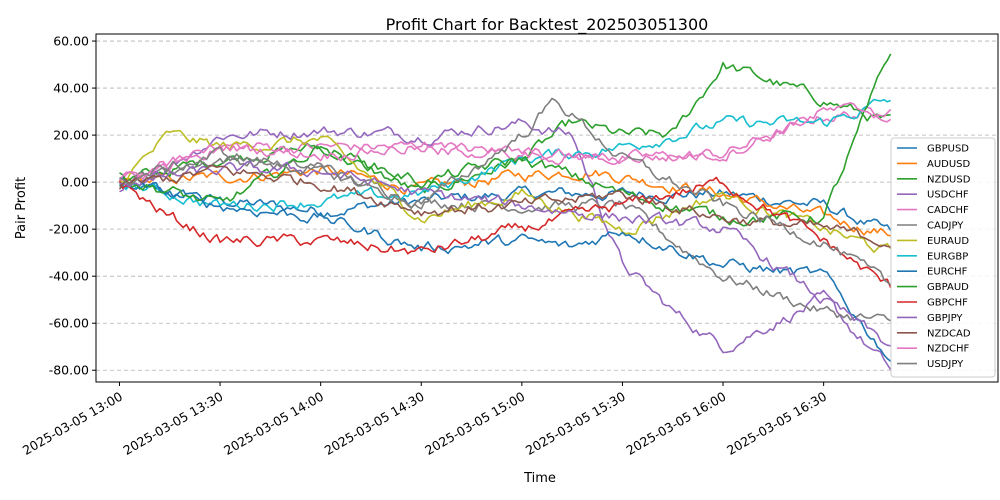 This screenshot has height=500, width=1000. I want to click on y-tick-label: 20.00, so click(71, 135).